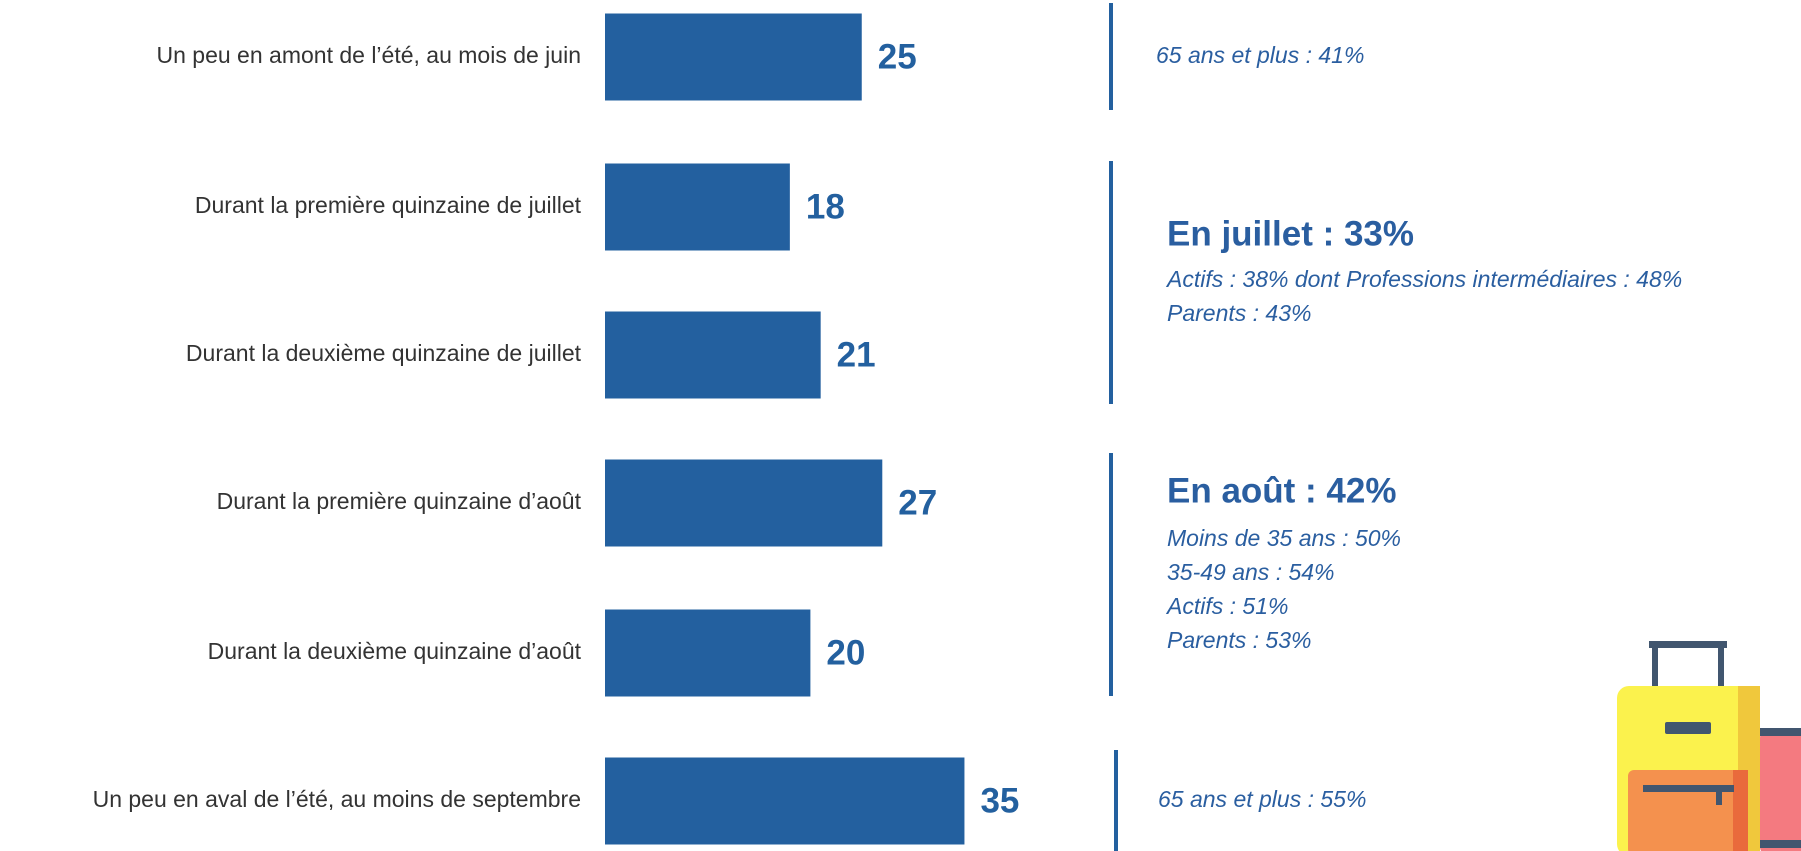  I want to click on separators, so click(1113, 427).